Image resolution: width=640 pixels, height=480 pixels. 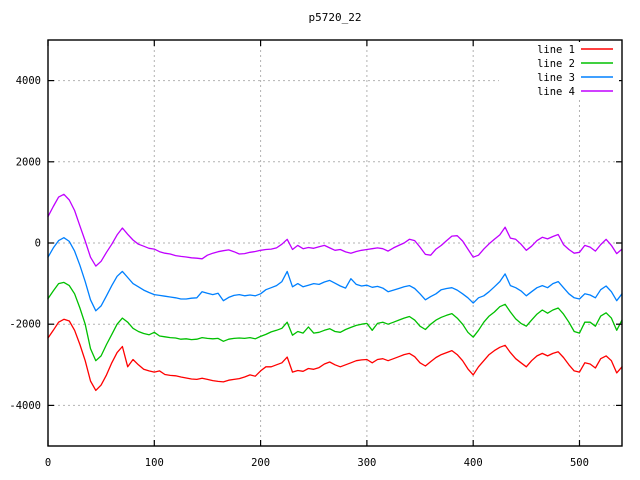 I want to click on legend: line 1 line 2 line 3 line 4, so click(x=559, y=70).